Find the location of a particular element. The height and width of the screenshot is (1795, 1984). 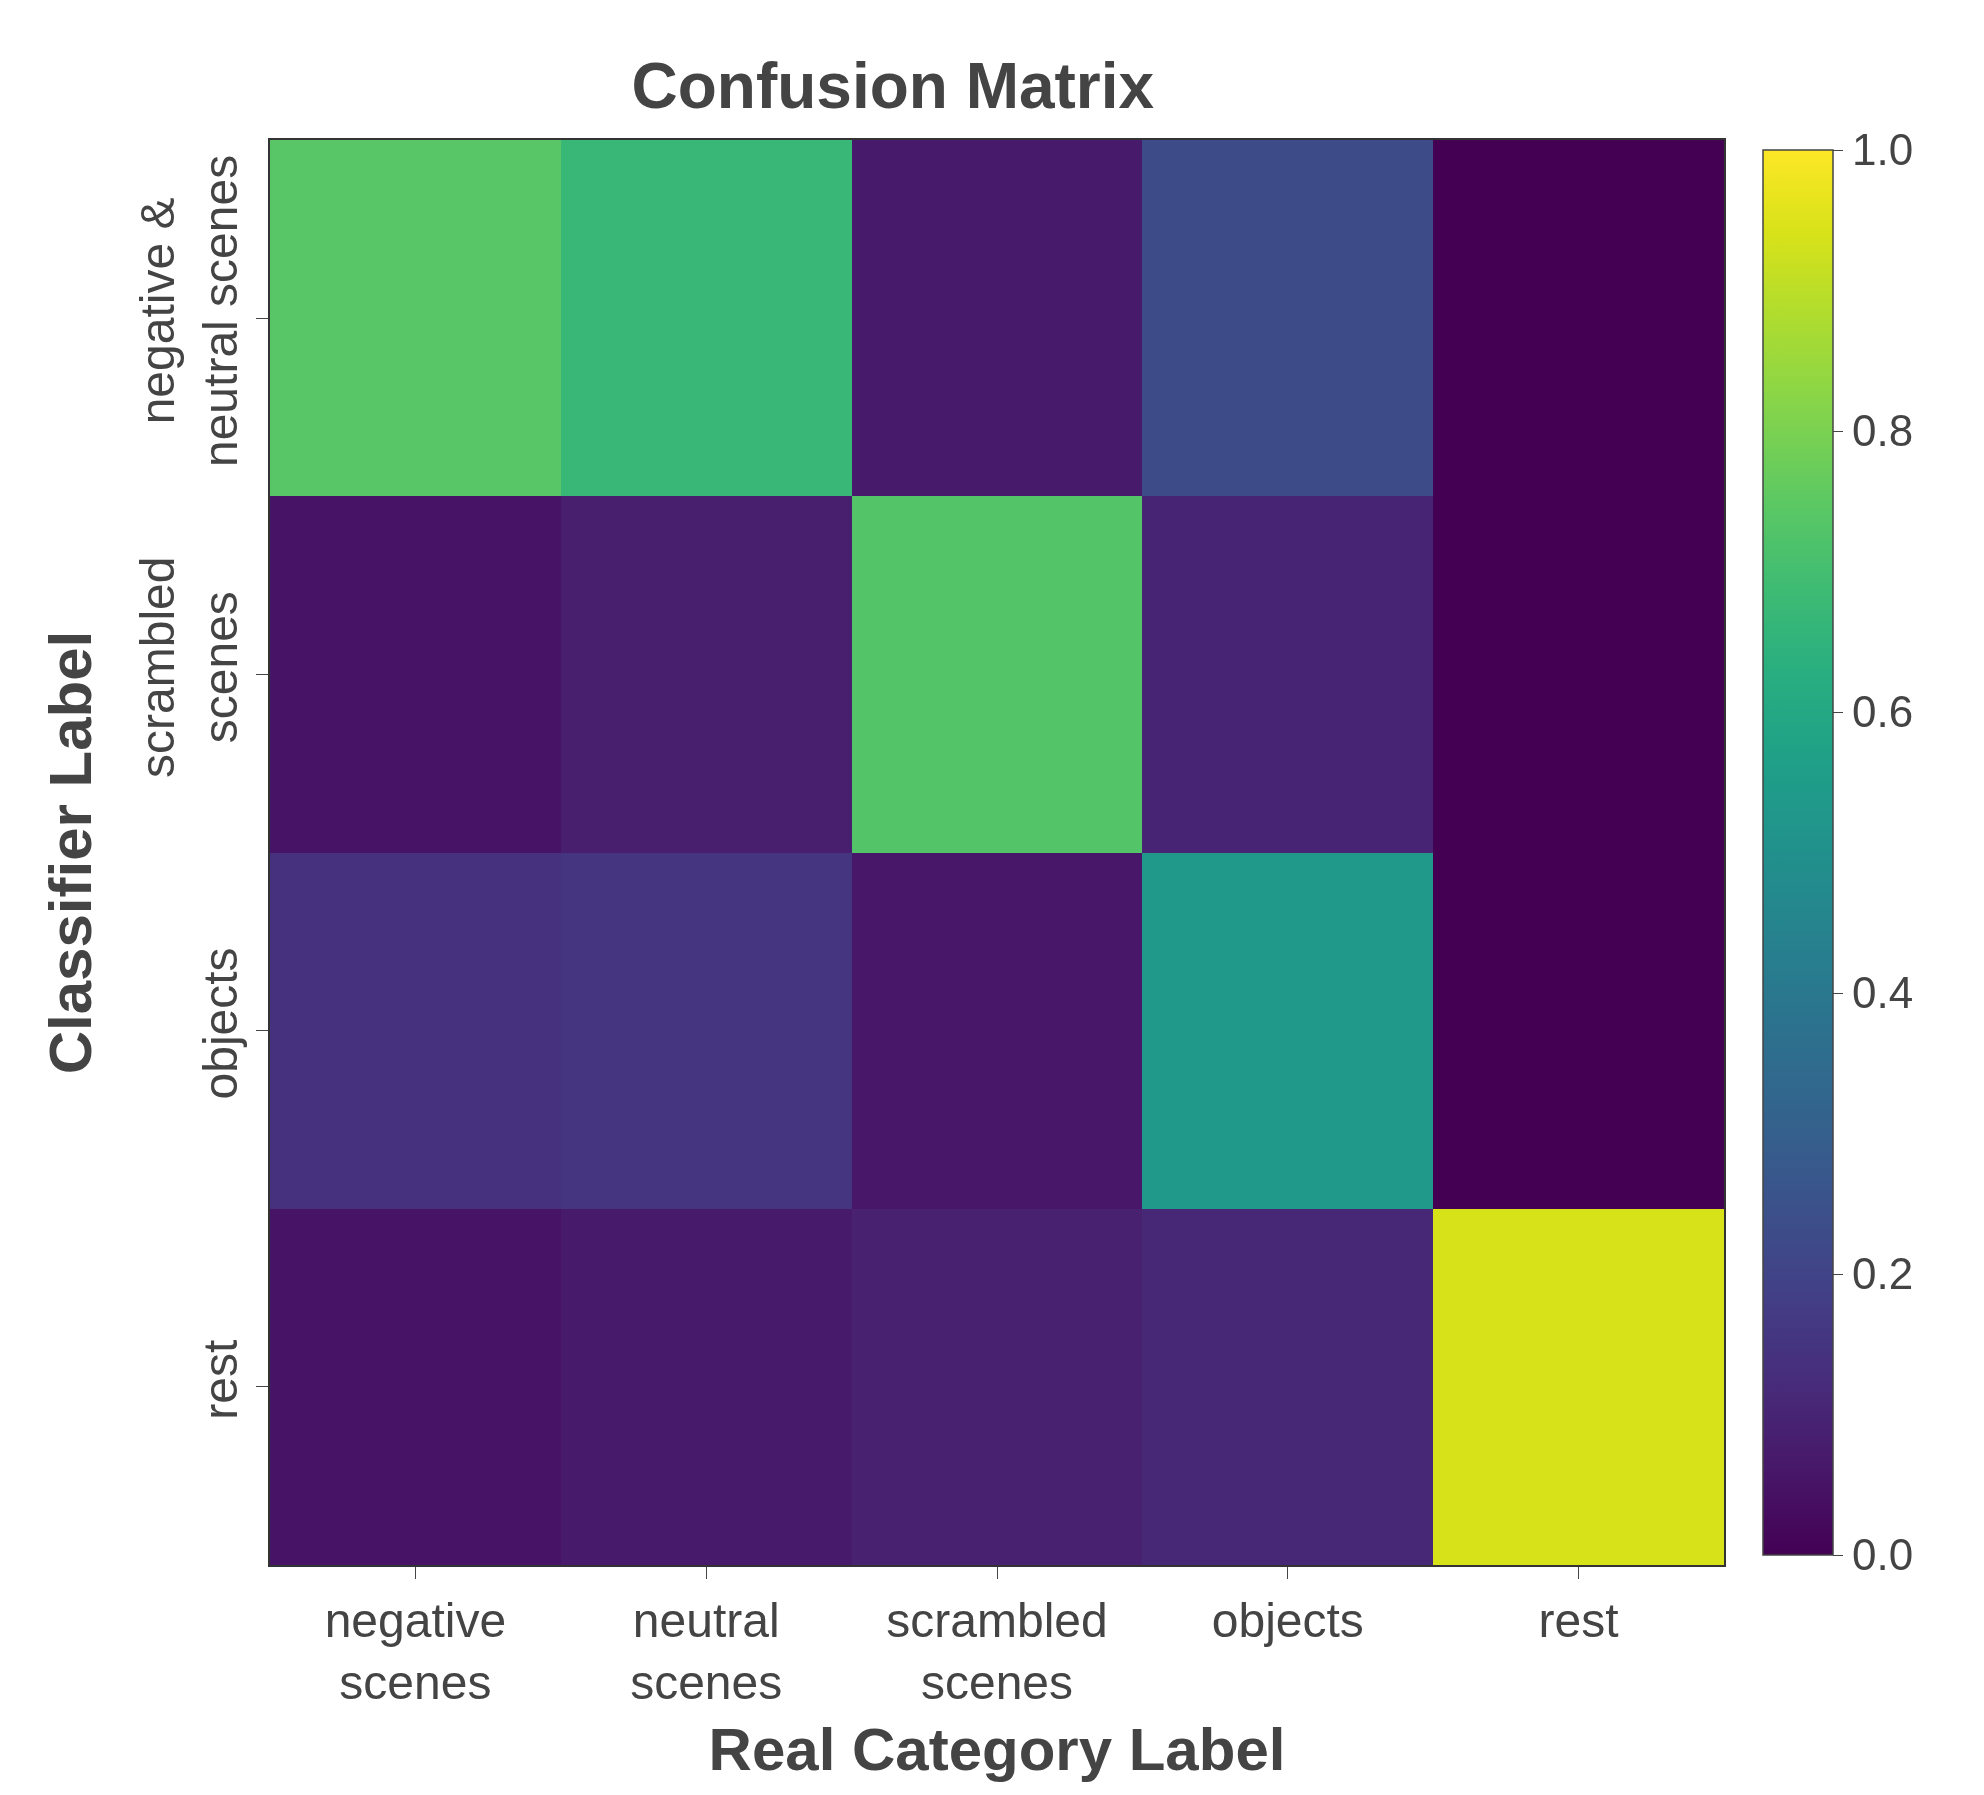

color-bar-label: 0.2 is located at coordinates (1883, 1274).